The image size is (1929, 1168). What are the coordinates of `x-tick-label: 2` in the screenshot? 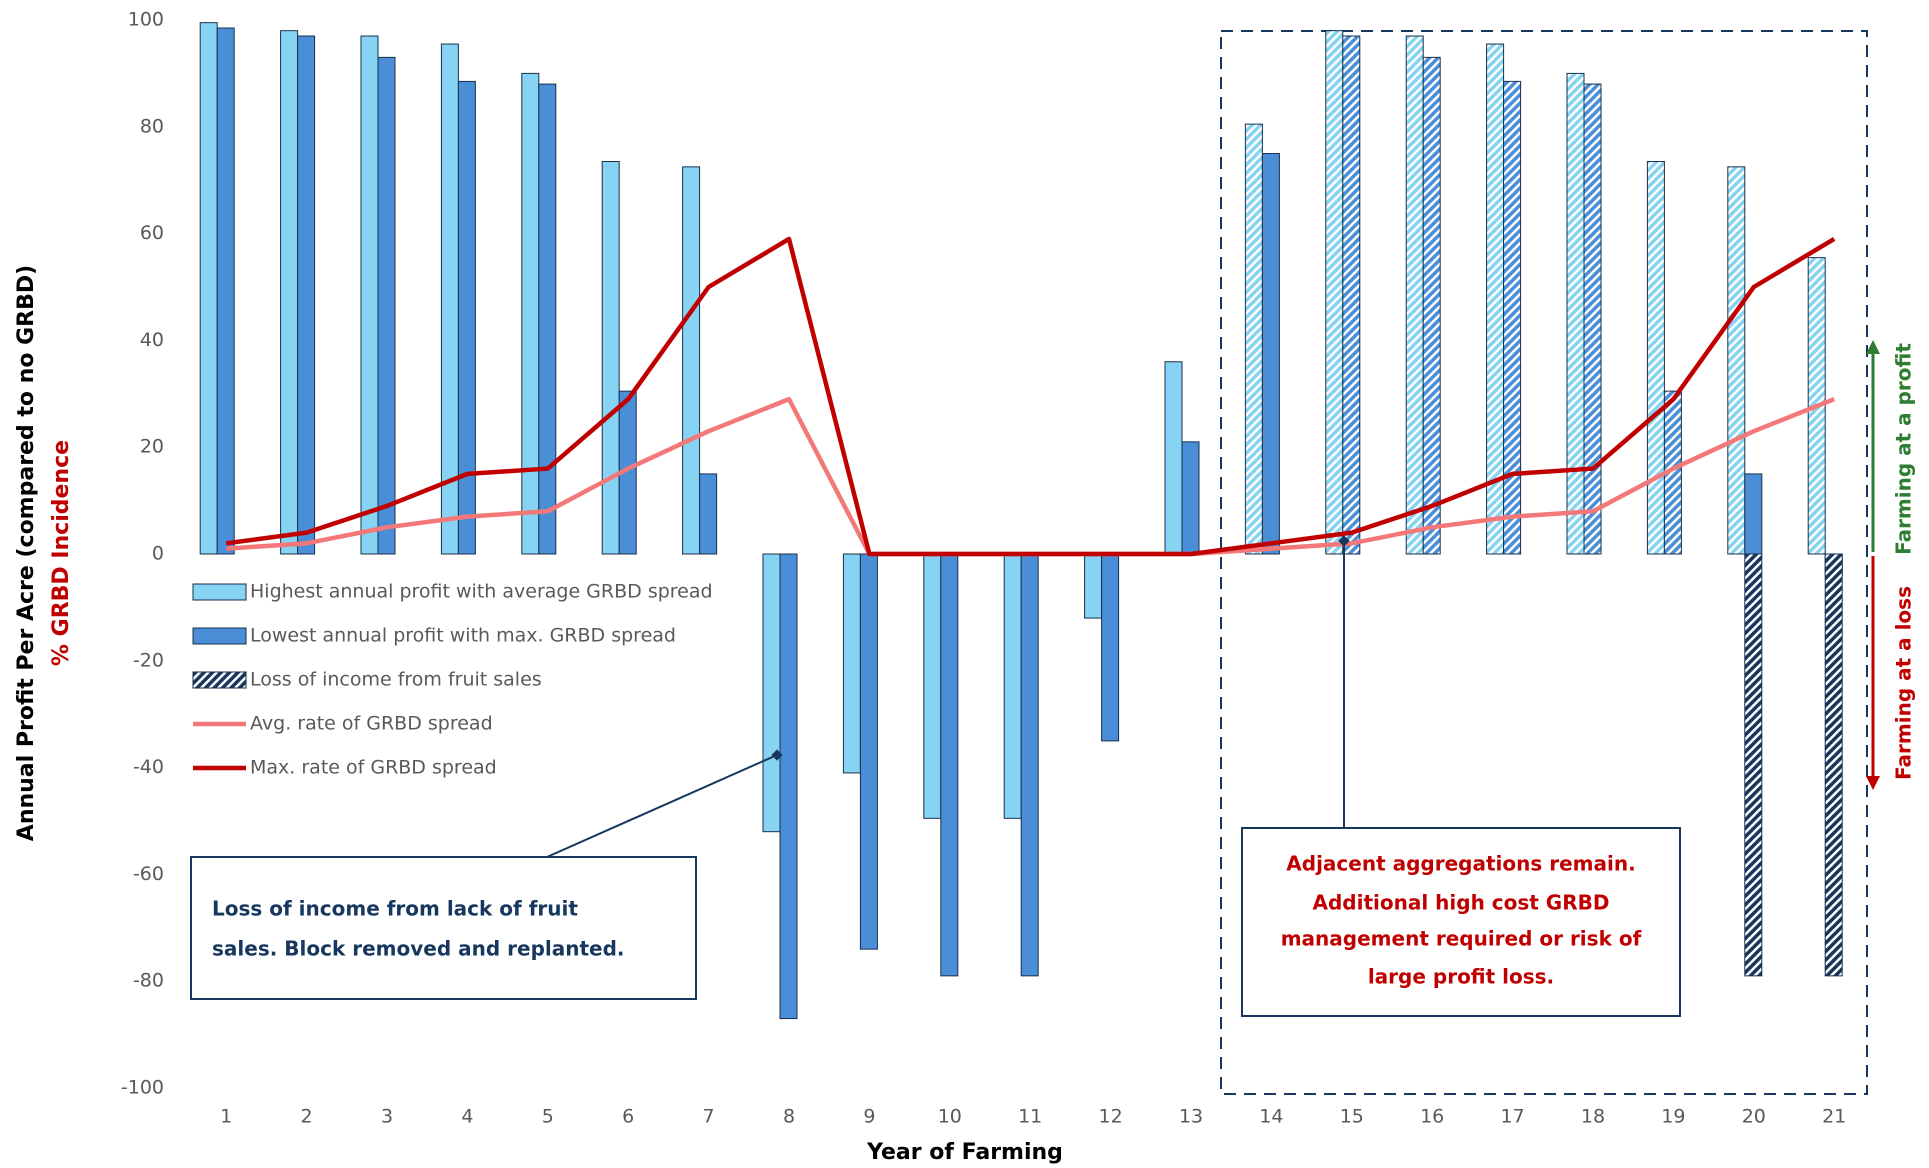 It's located at (307, 1117).